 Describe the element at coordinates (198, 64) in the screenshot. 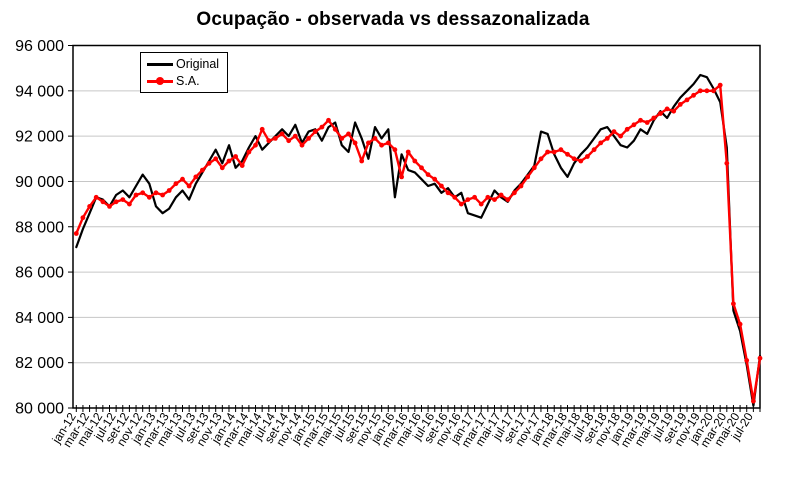

I see `legend-label-original: Original` at that location.